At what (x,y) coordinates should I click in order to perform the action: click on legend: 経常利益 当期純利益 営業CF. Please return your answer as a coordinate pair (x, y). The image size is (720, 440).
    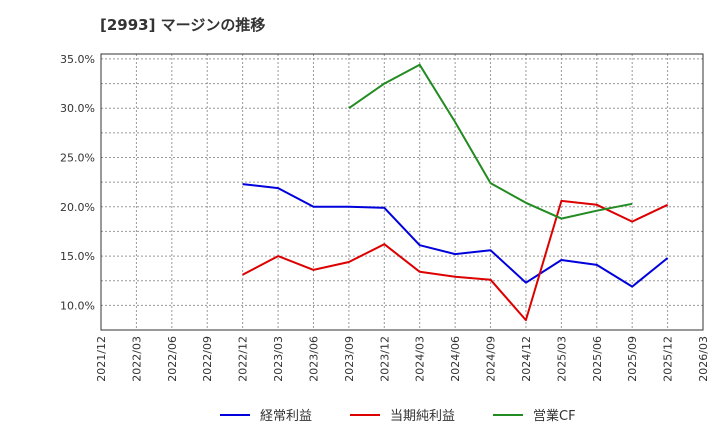
    Looking at the image, I should click on (398, 416).